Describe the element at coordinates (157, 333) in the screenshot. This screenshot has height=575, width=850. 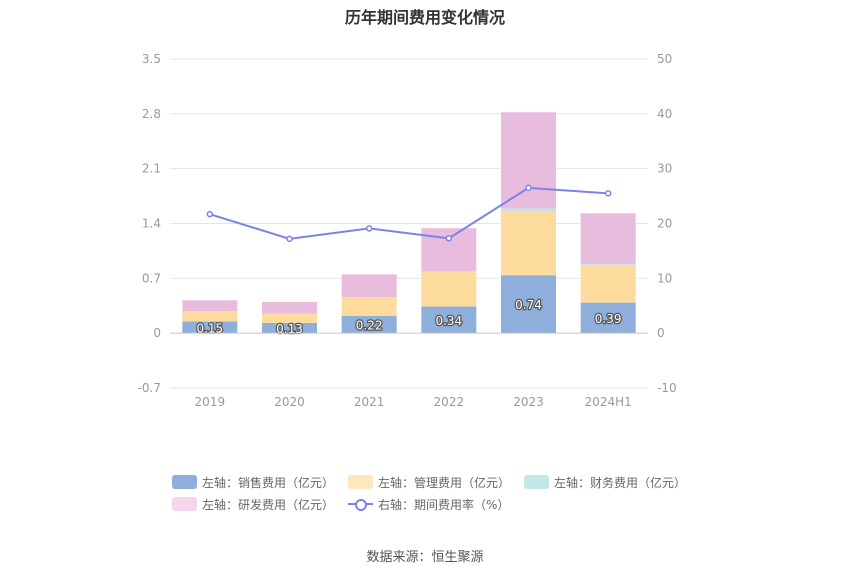
I see `left-axis-tick-label: 0` at that location.